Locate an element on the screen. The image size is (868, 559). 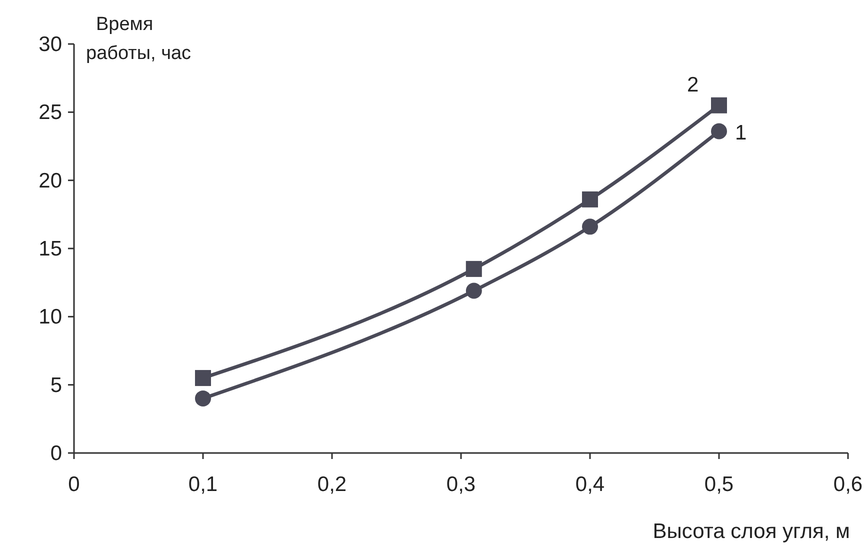
series-label: 2 is located at coordinates (693, 84).